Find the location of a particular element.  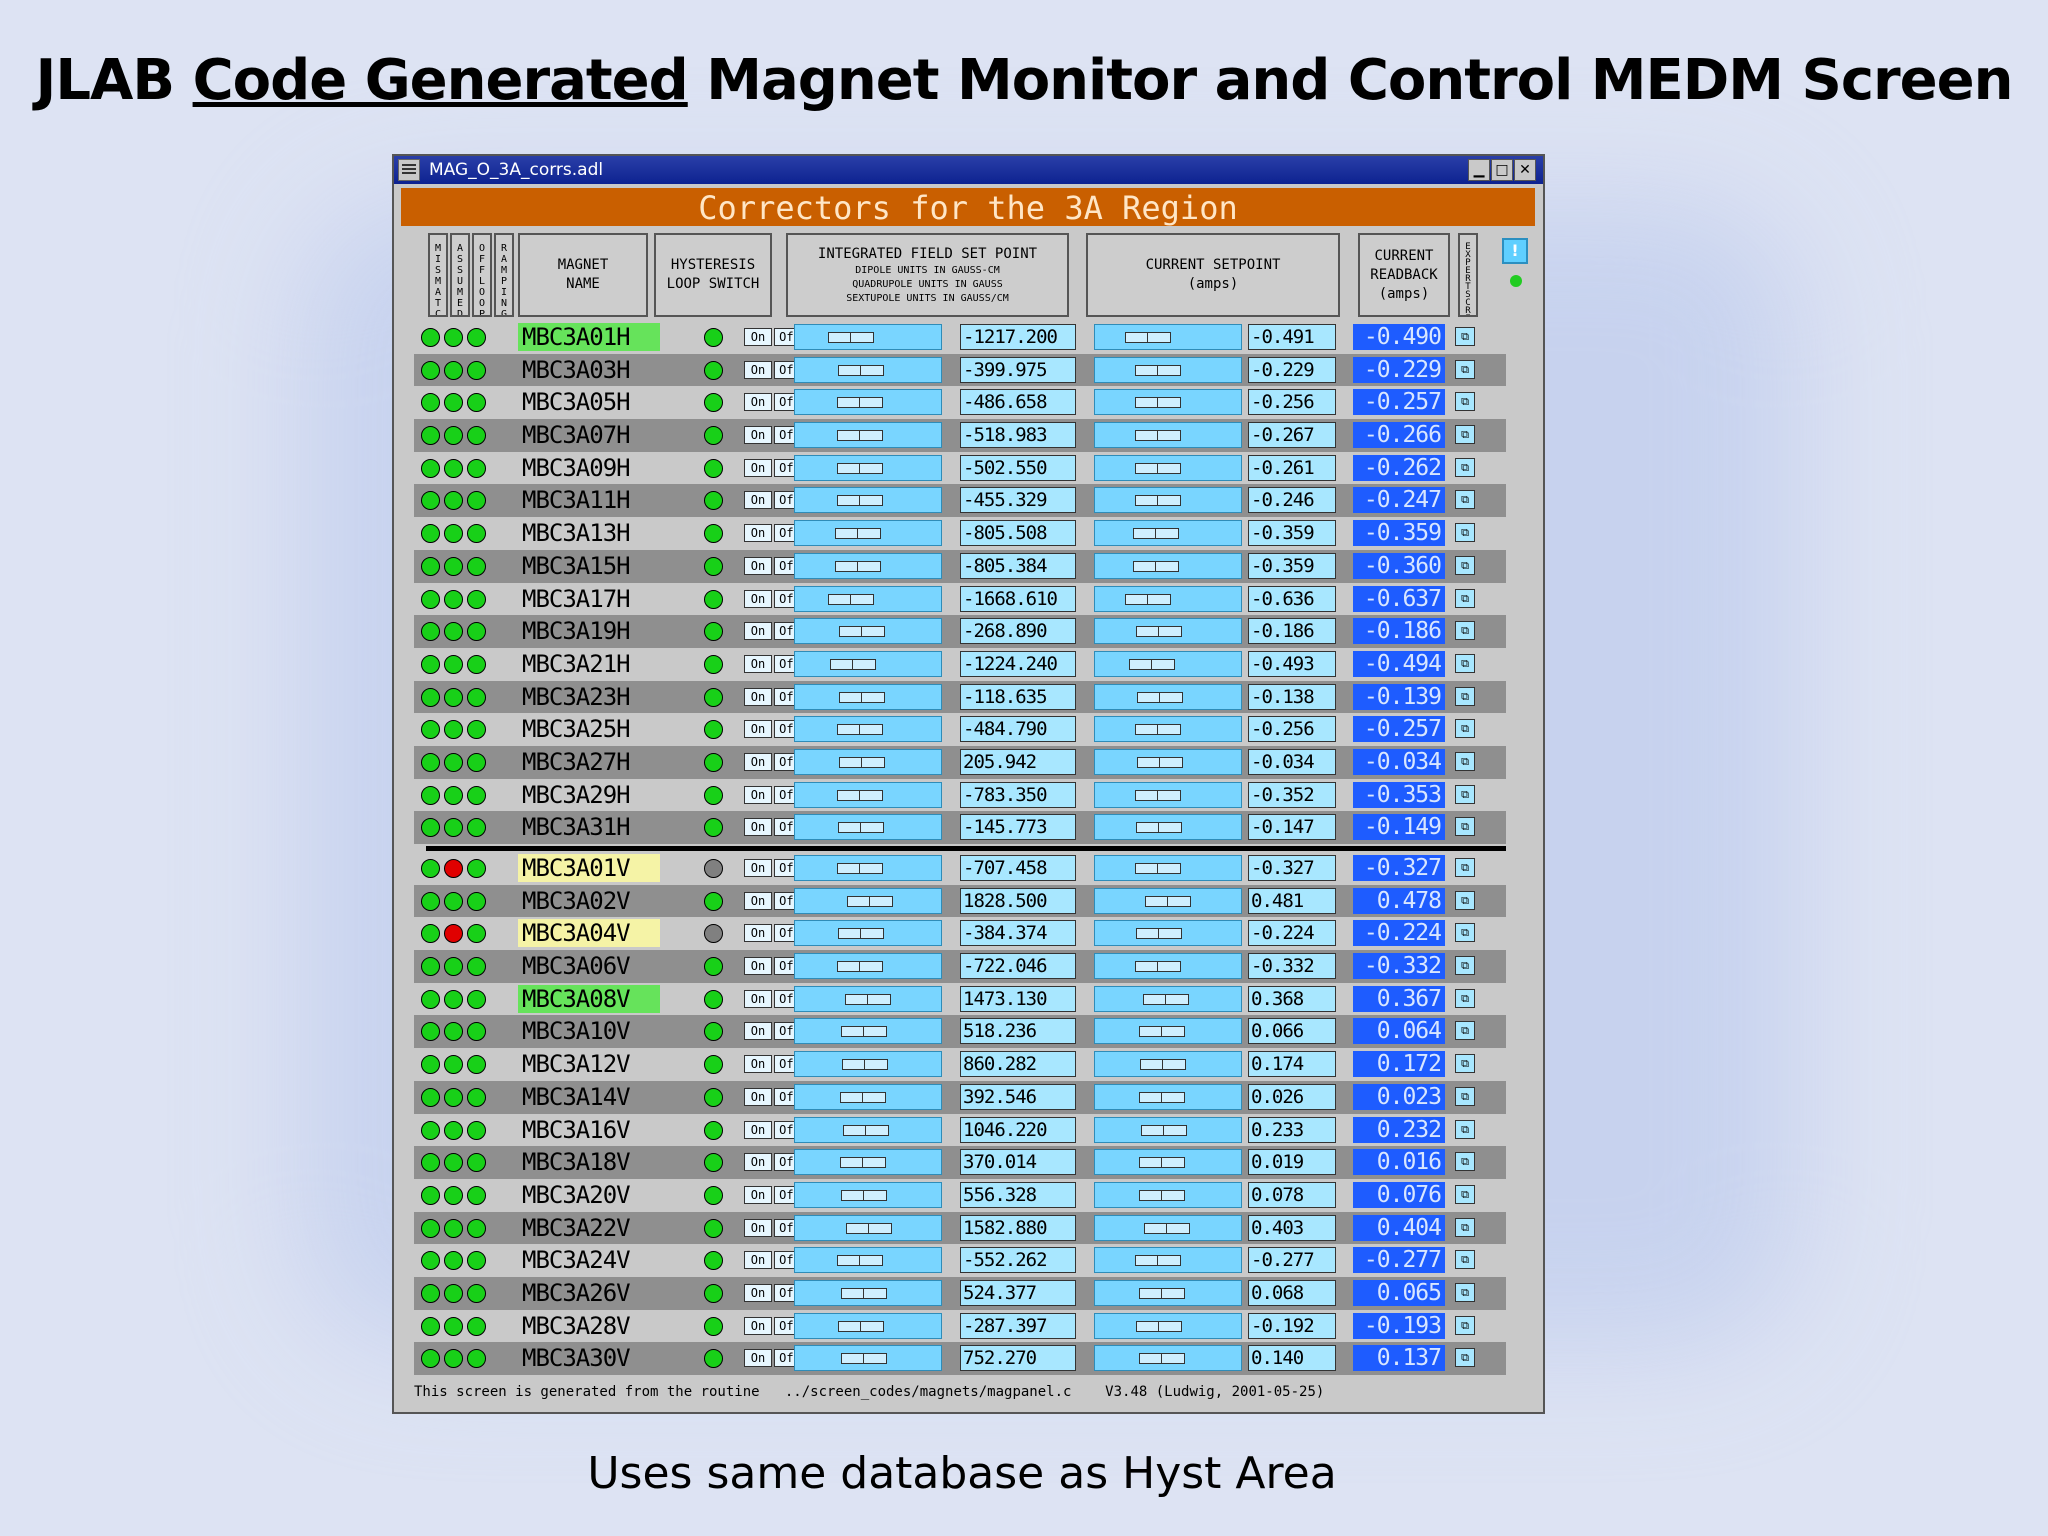

maximize-icon: □ is located at coordinates (1502, 170).